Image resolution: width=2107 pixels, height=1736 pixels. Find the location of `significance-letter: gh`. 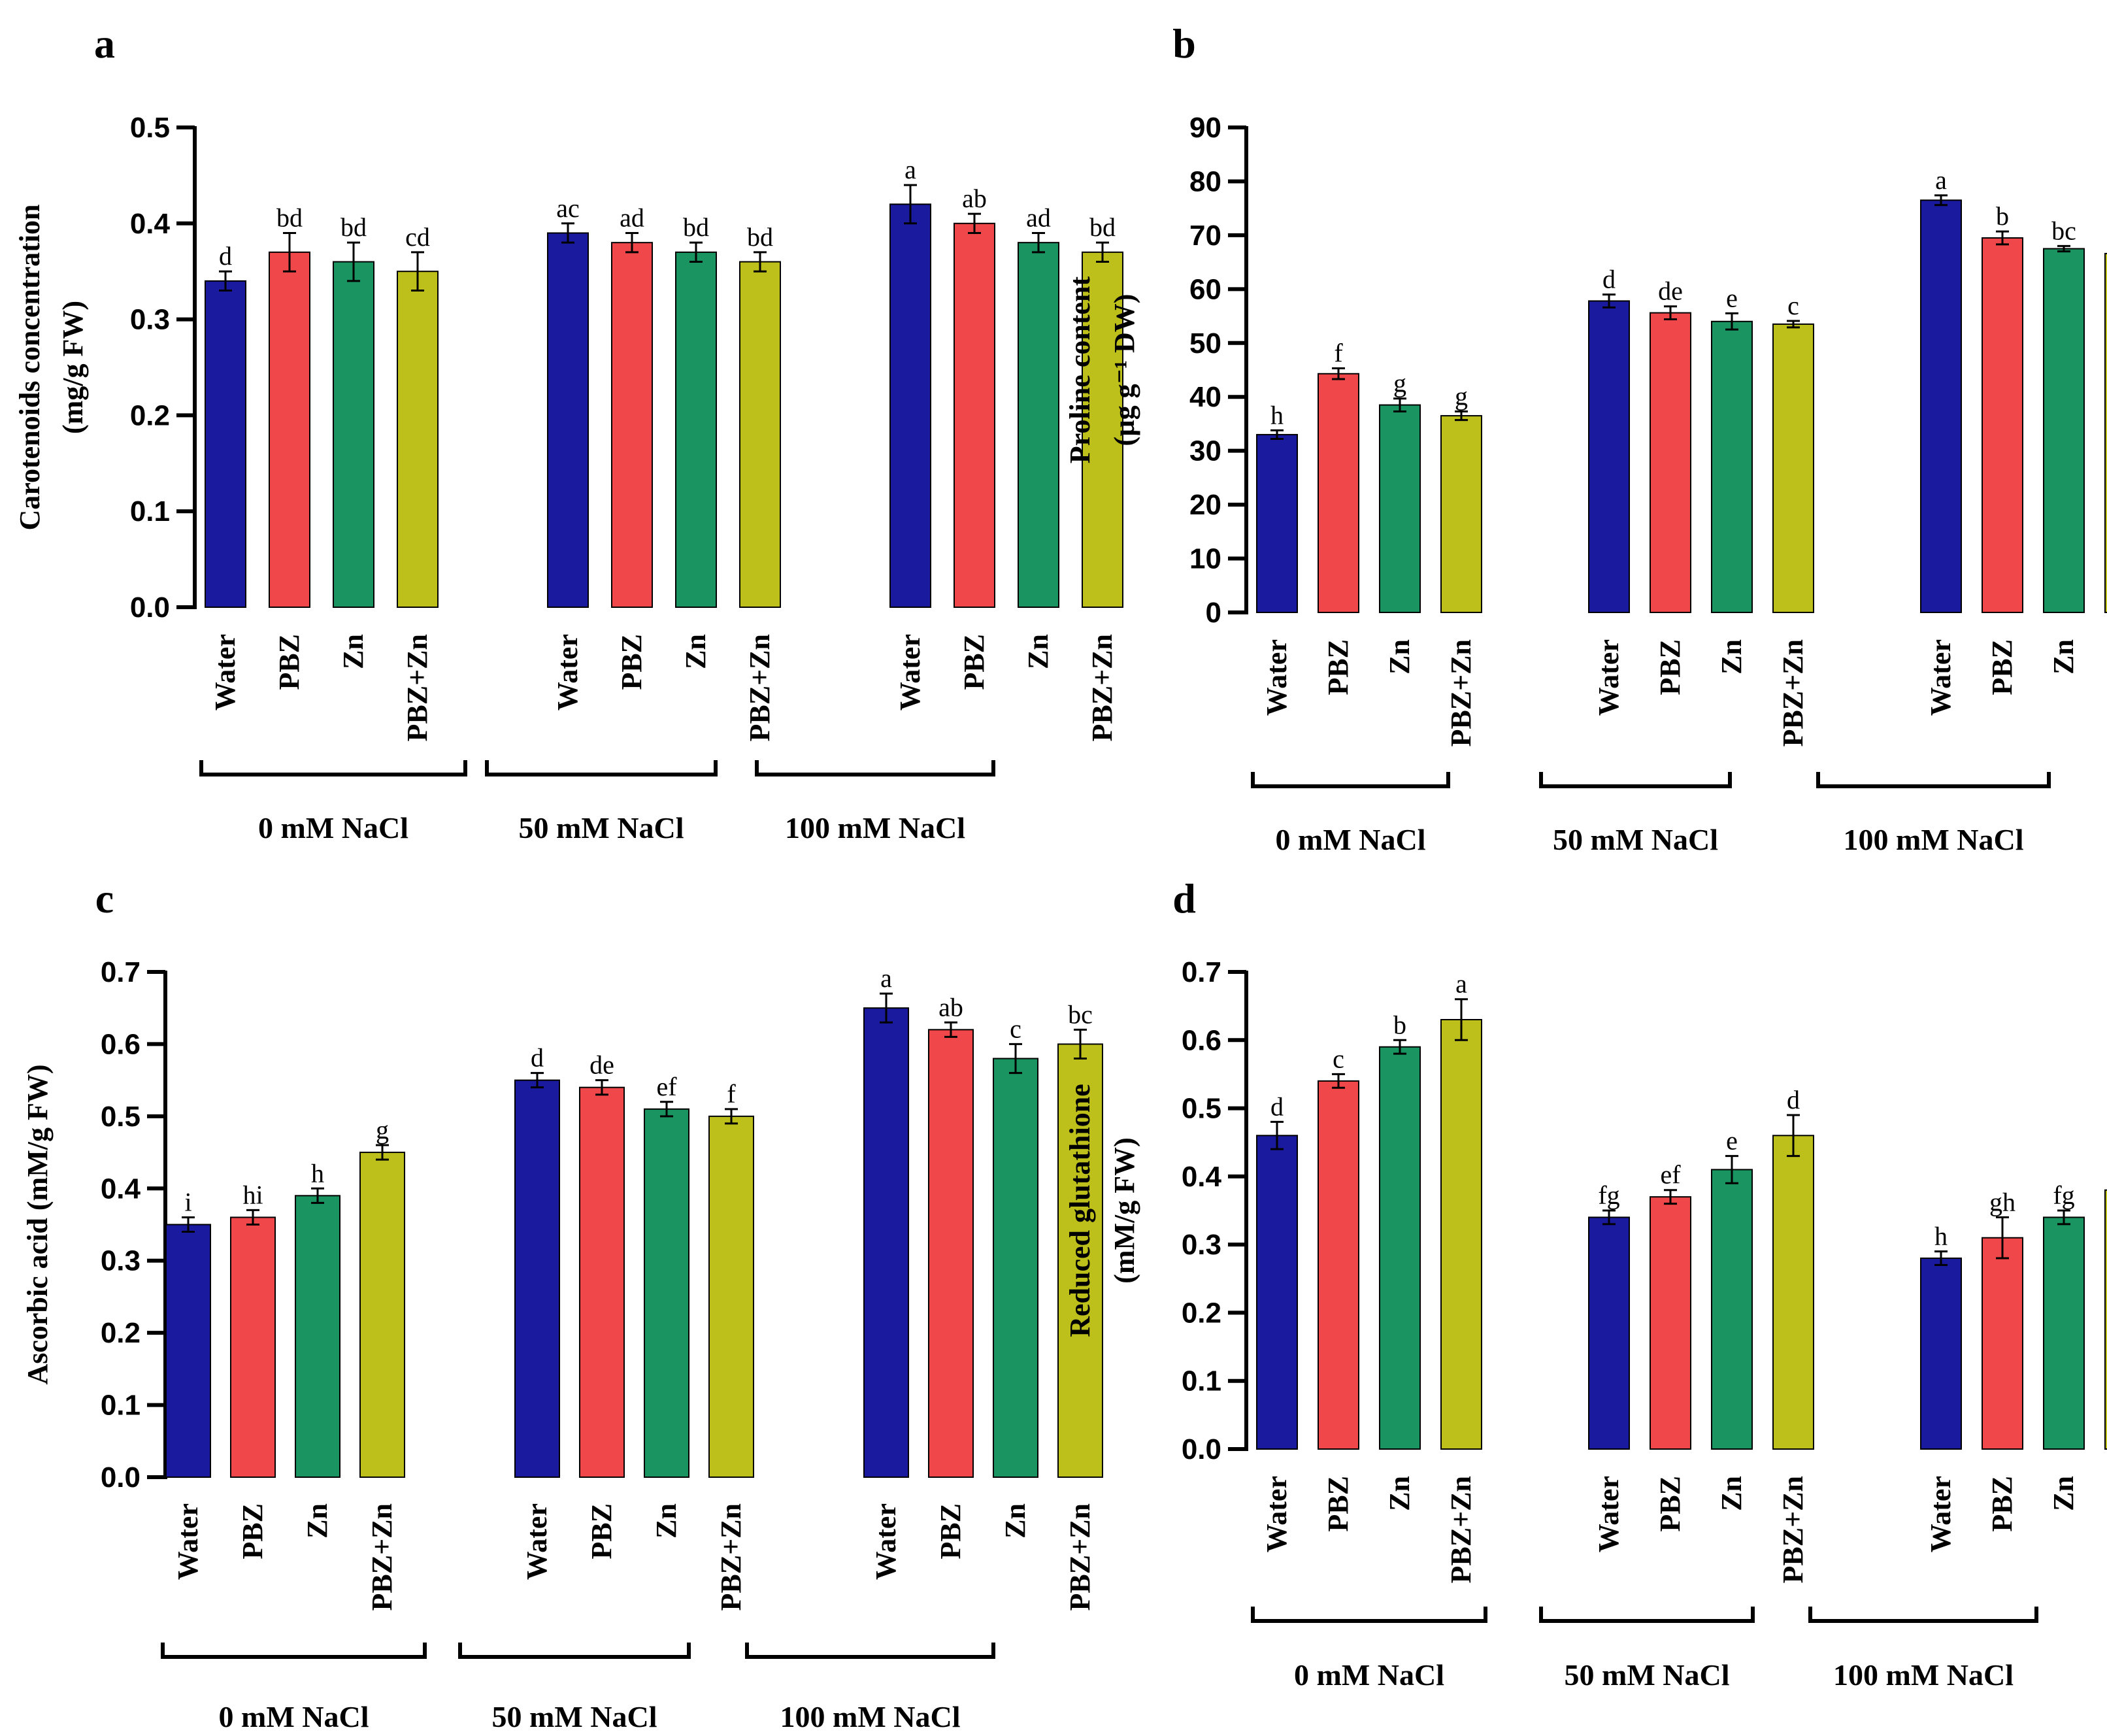

significance-letter: gh is located at coordinates (2002, 1201).